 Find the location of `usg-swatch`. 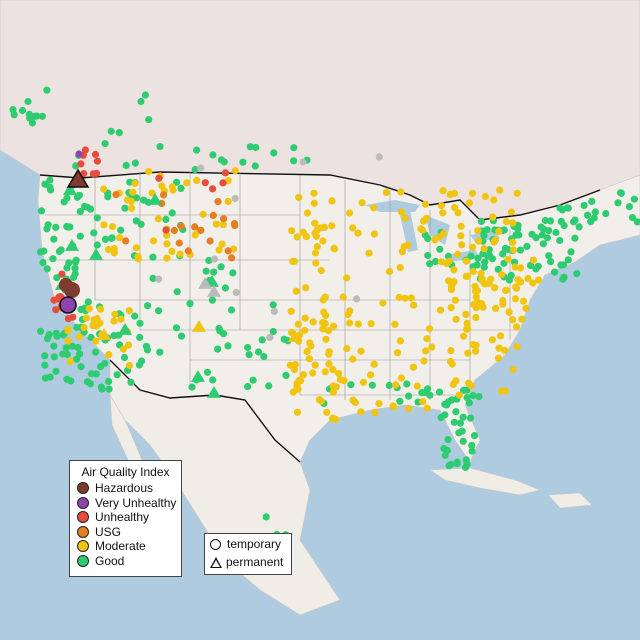

usg-swatch is located at coordinates (83, 531).